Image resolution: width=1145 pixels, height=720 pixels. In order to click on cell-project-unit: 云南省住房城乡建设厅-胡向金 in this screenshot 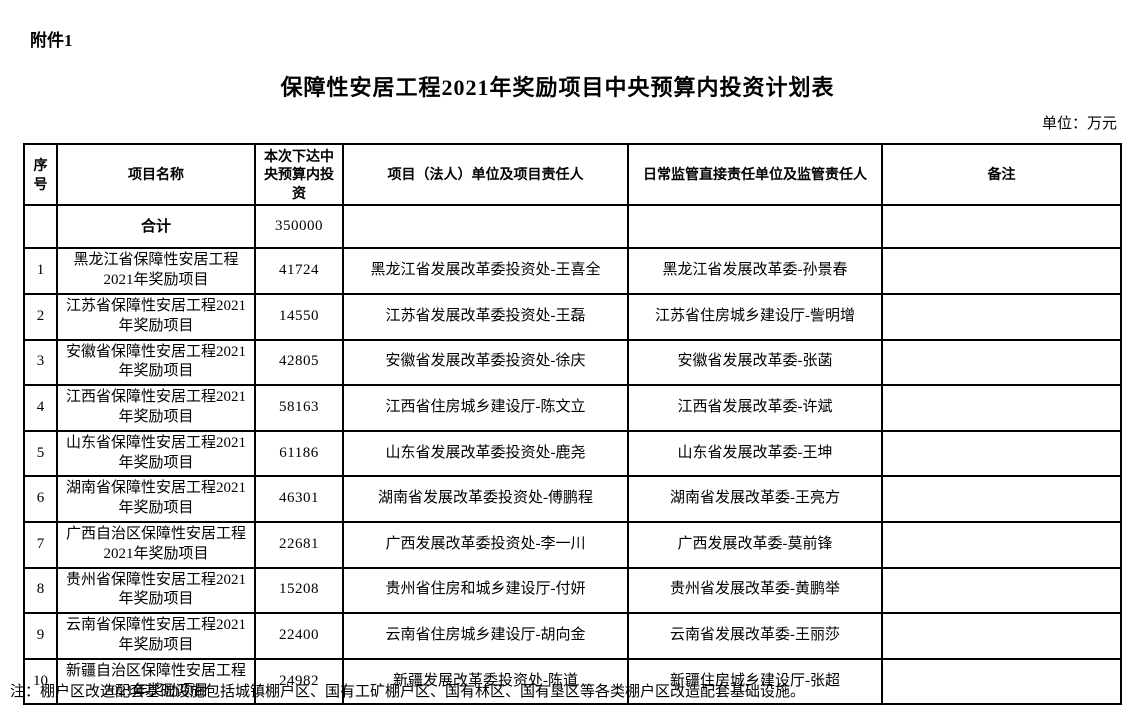, I will do `click(485, 636)`.